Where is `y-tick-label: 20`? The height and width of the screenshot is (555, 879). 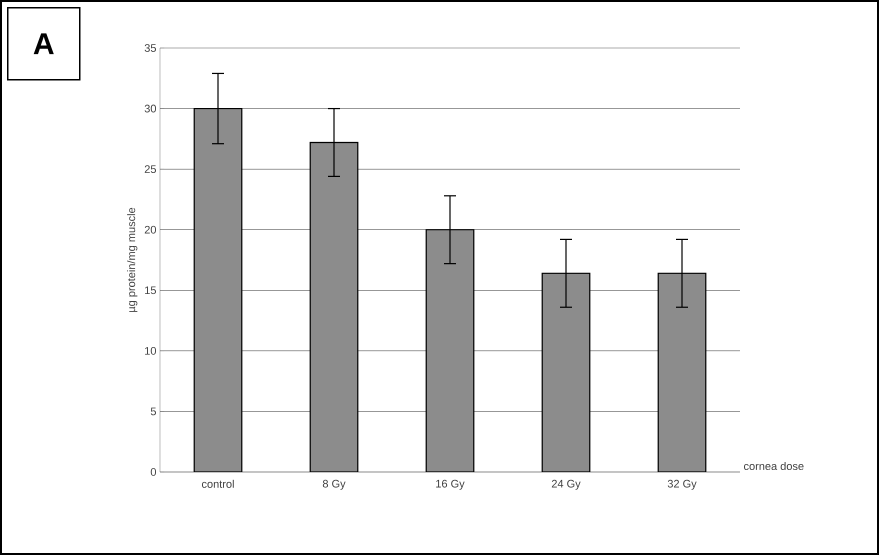 y-tick-label: 20 is located at coordinates (150, 230).